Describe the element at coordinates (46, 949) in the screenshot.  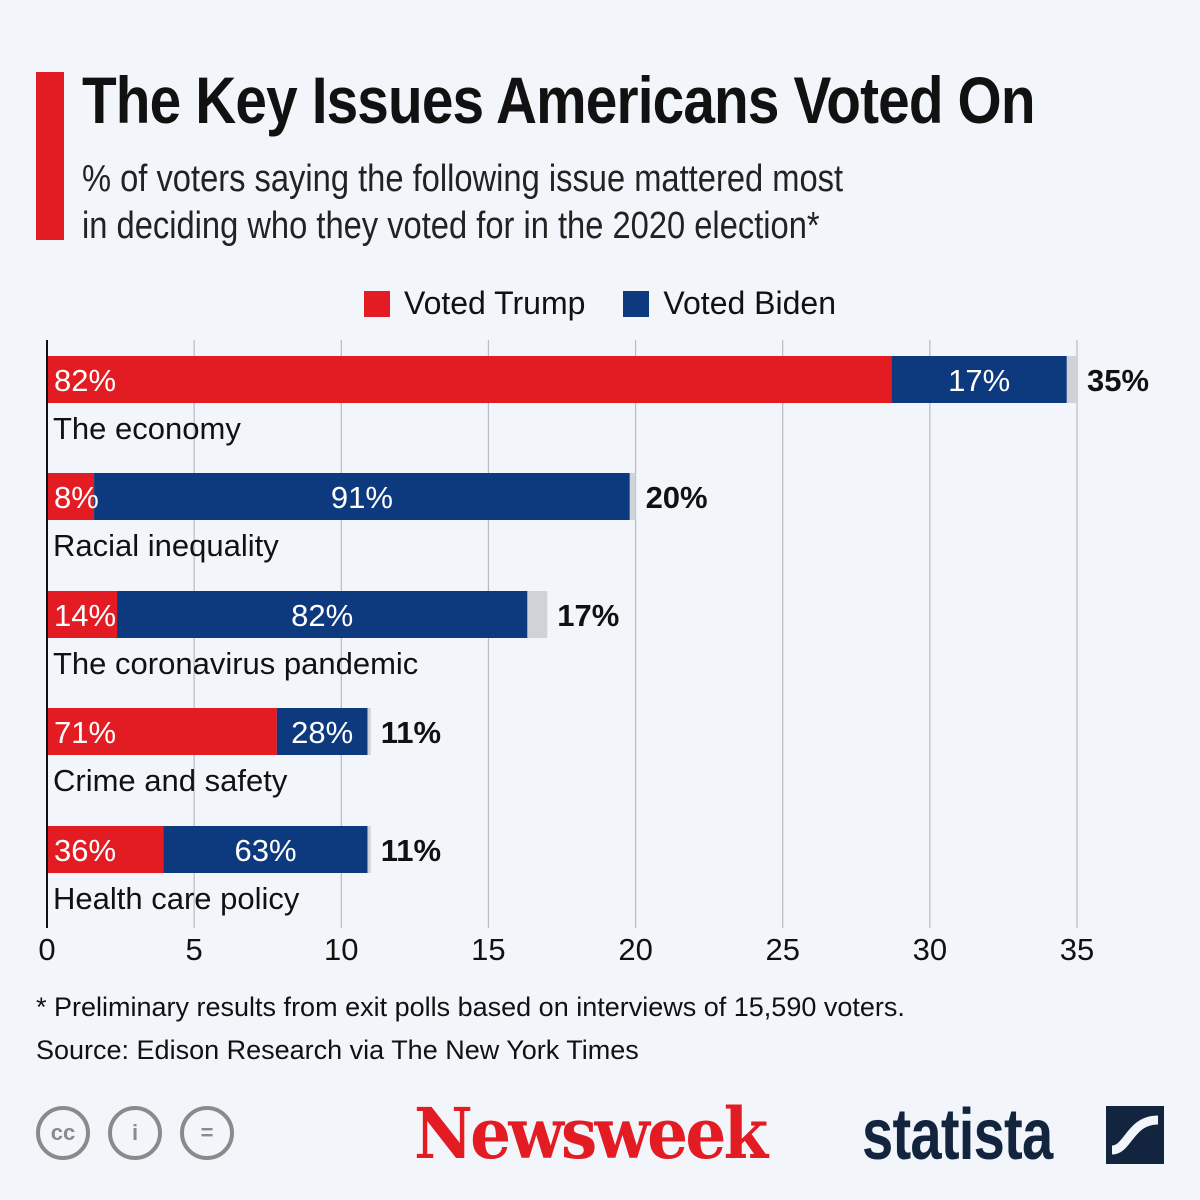
I see `x-tick-label: 0` at that location.